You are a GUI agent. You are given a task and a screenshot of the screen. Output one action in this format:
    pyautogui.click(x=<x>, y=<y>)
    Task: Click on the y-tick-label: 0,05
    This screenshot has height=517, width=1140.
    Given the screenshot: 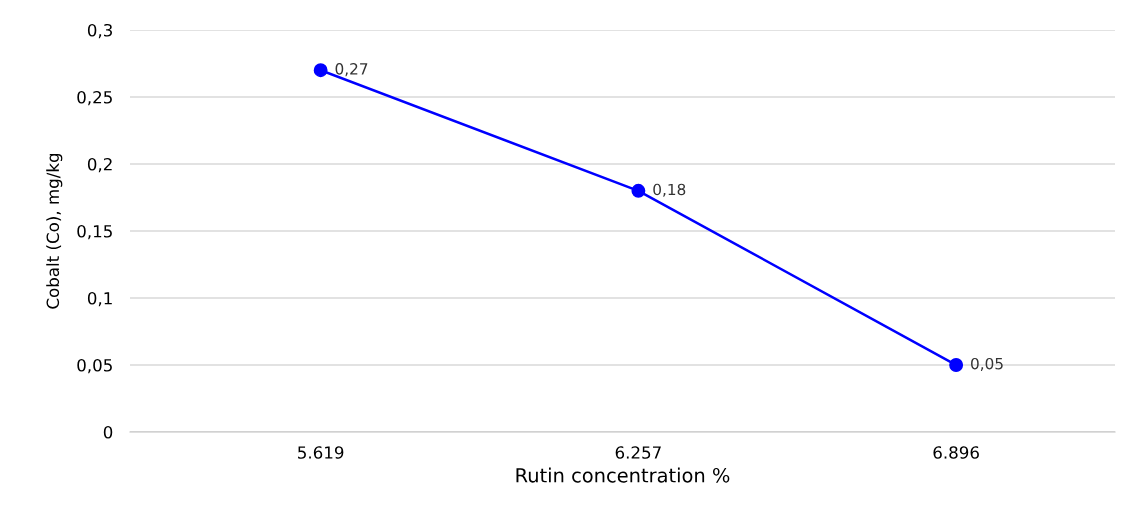 What is the action you would take?
    pyautogui.click(x=94, y=366)
    